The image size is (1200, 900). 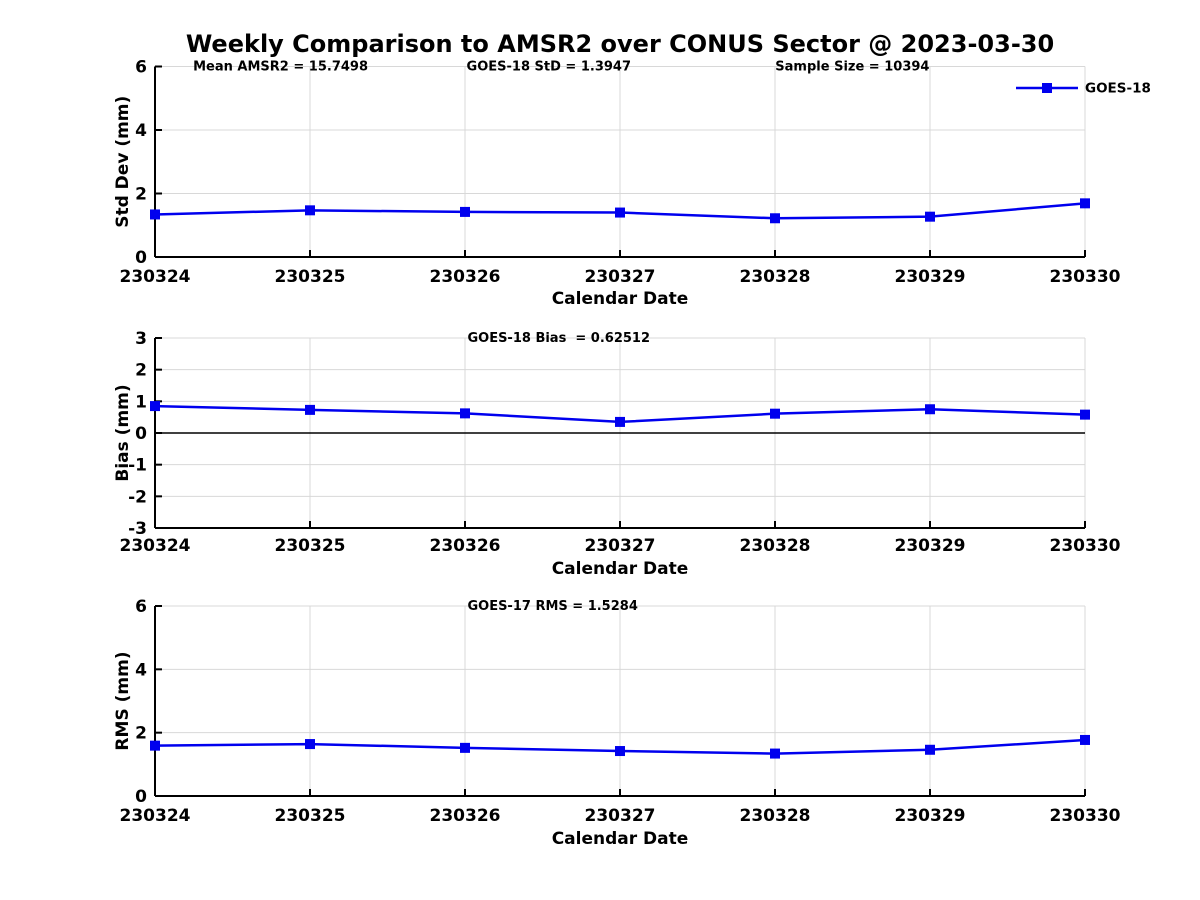 What do you see at coordinates (852, 67) in the screenshot?
I see `annotation: Sample Size = 10394` at bounding box center [852, 67].